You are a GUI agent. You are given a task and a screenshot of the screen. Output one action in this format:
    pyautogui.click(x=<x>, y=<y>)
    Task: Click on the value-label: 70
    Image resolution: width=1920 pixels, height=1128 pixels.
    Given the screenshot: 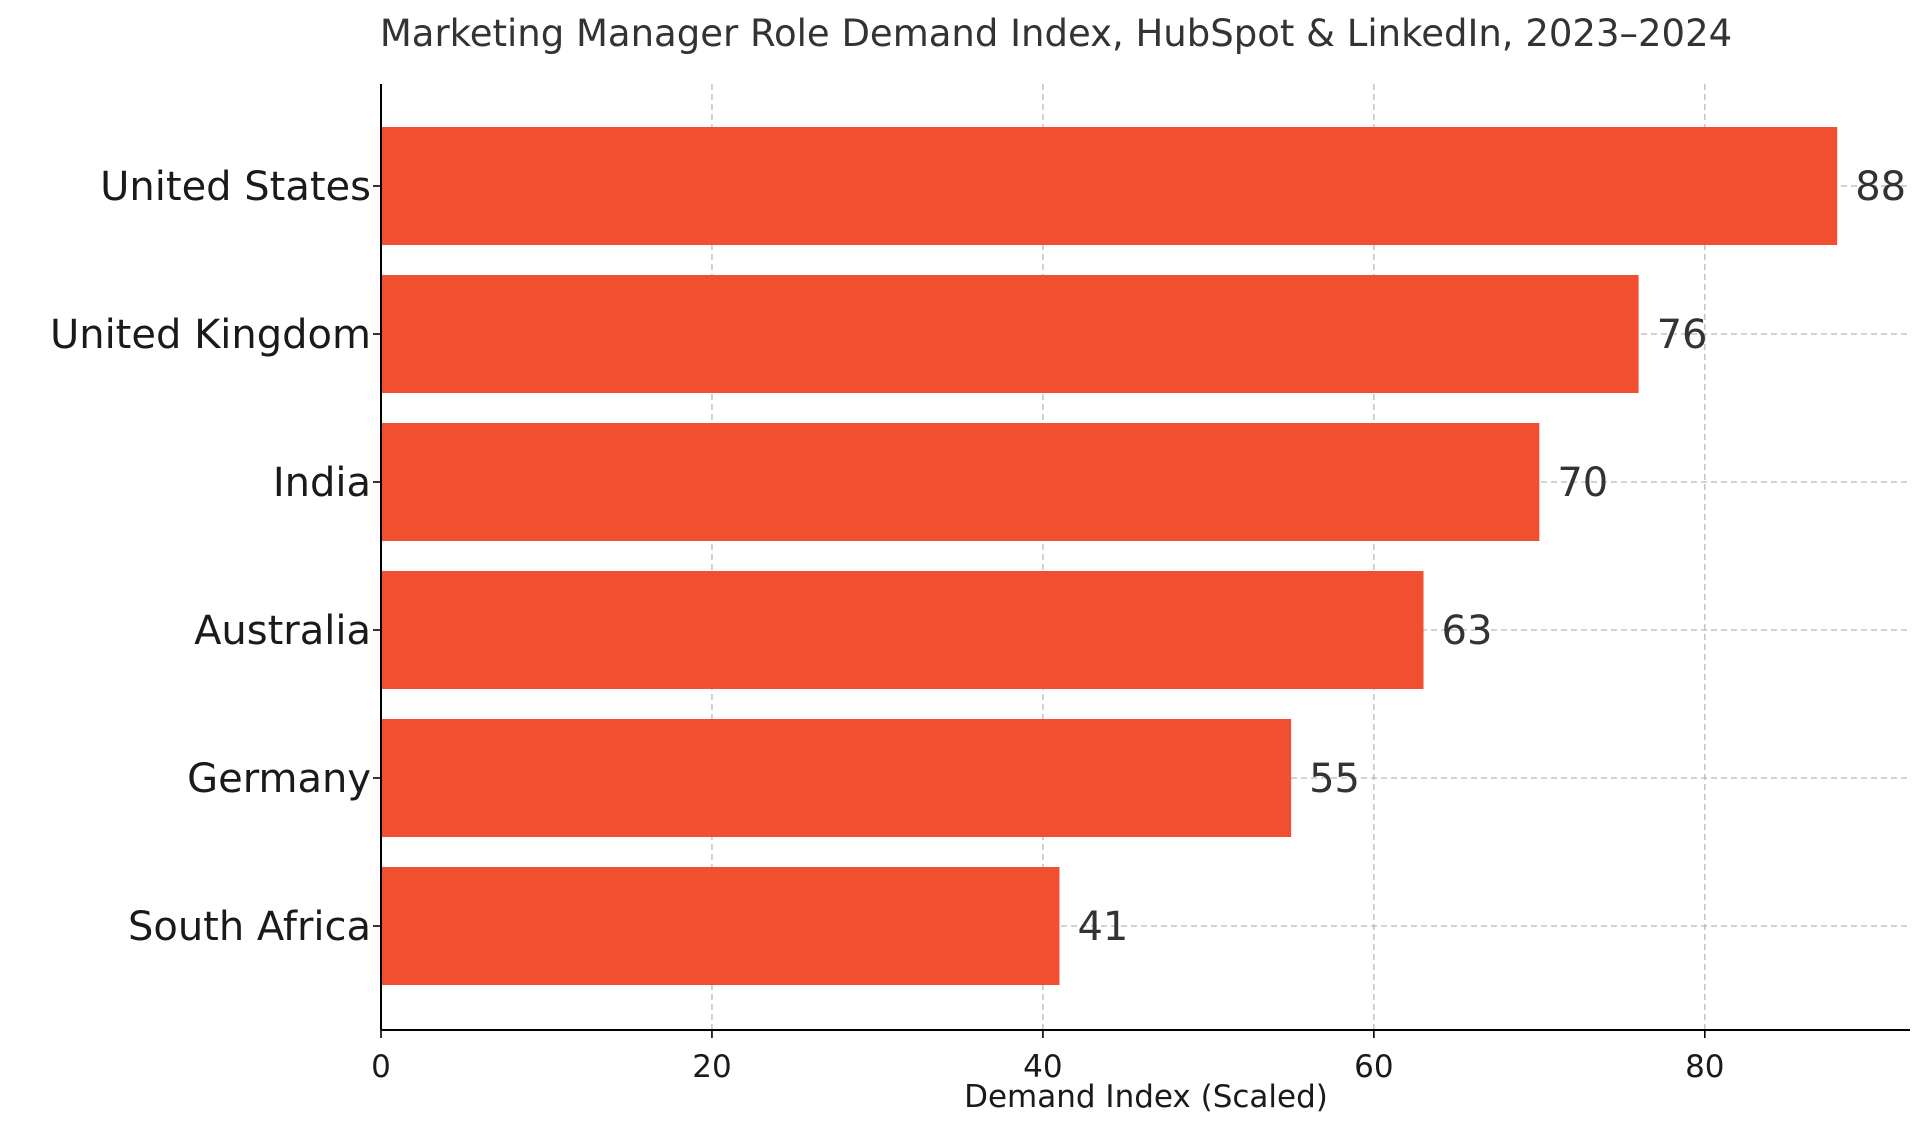 What is the action you would take?
    pyautogui.click(x=1582, y=483)
    